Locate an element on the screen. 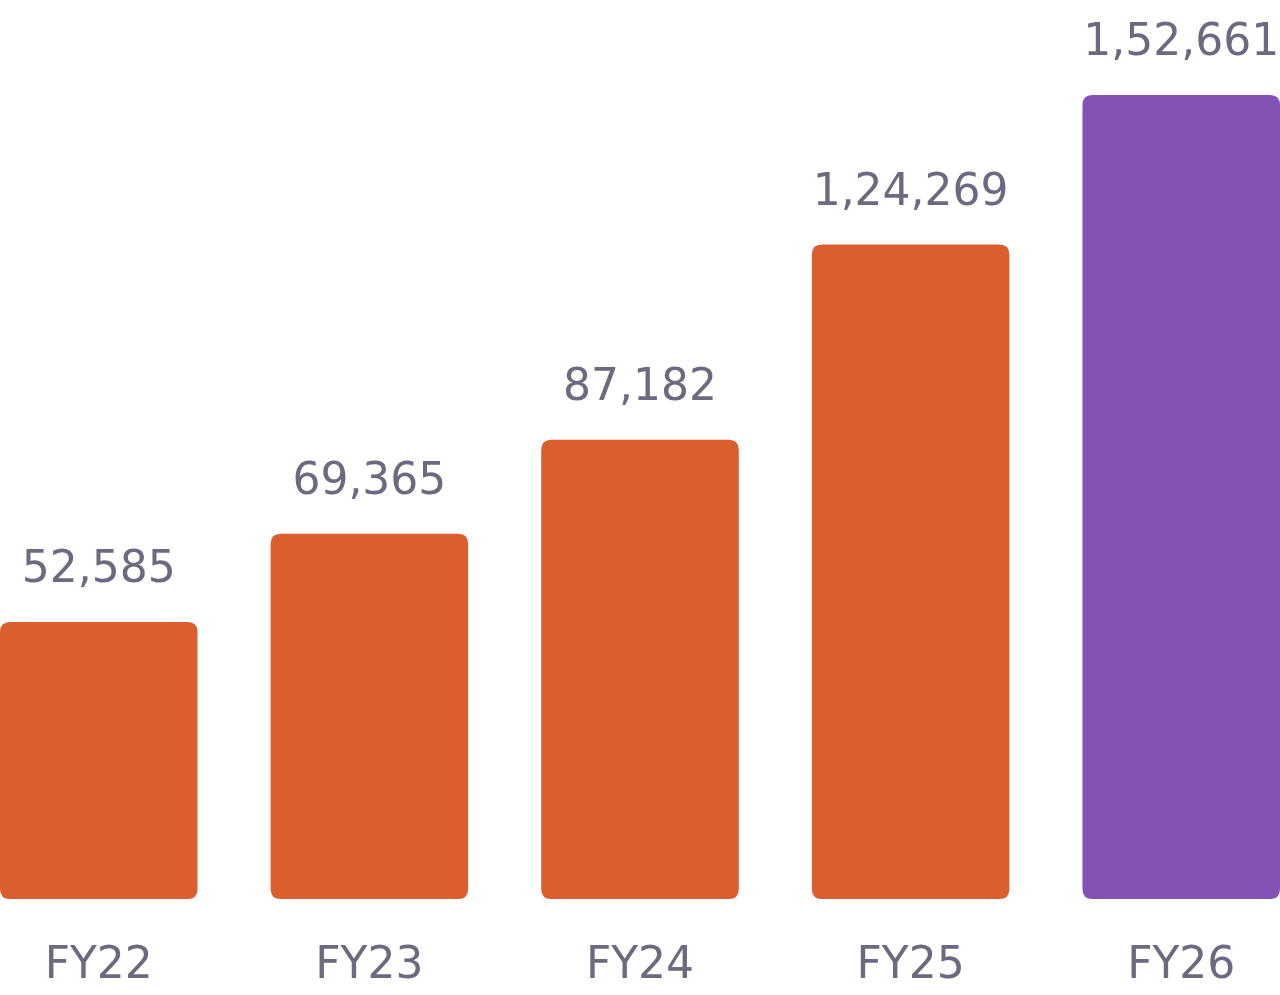  data-label: 1,24,269 is located at coordinates (910, 189).